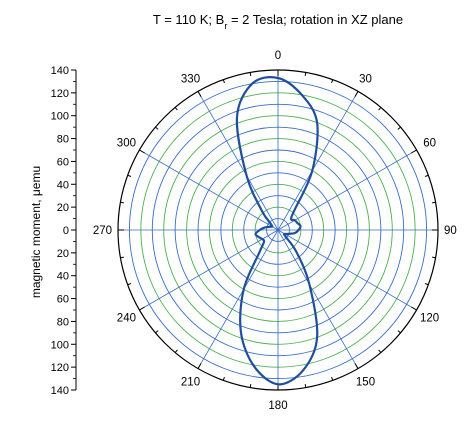 The width and height of the screenshot is (466, 423). I want to click on y-axis-label: magnetic moment, μemu, so click(36, 232).